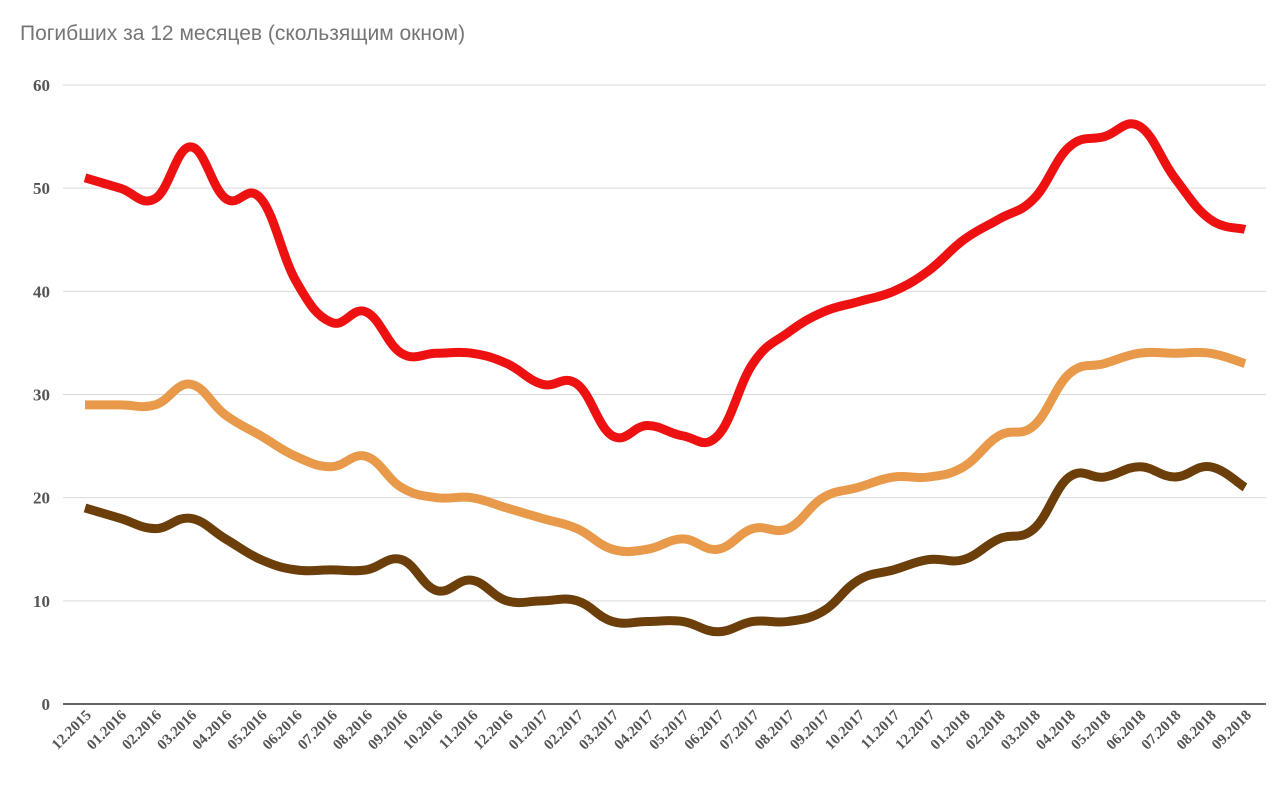 This screenshot has width=1280, height=788. What do you see at coordinates (41, 291) in the screenshot?
I see `y-tick-label: 40` at bounding box center [41, 291].